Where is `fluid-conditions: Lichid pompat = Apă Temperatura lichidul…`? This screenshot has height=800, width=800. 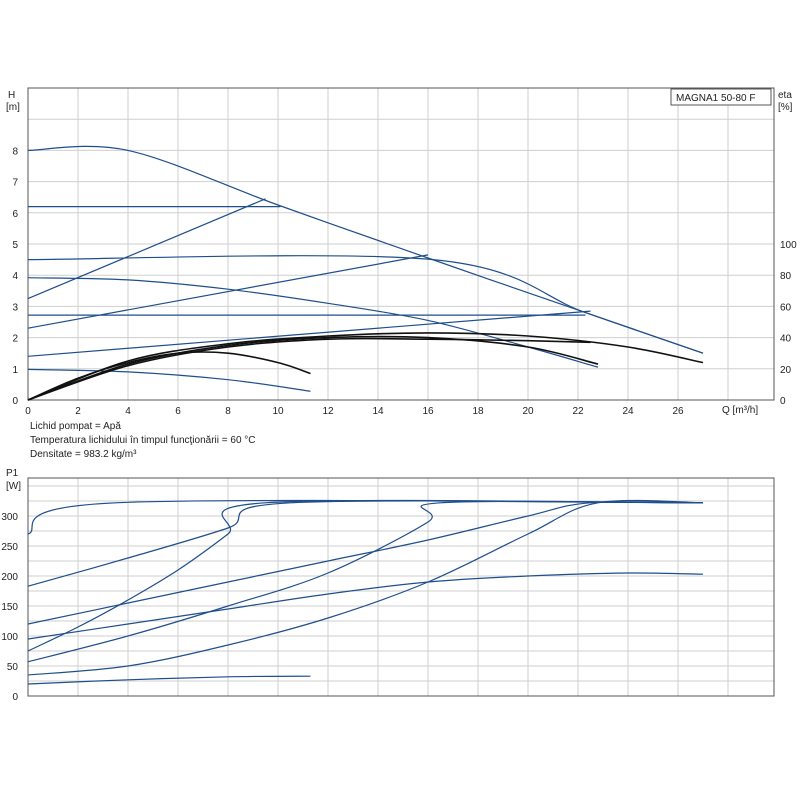
fluid-conditions: Lichid pompat = Apă Temperatura lichidul… is located at coordinates (143, 440).